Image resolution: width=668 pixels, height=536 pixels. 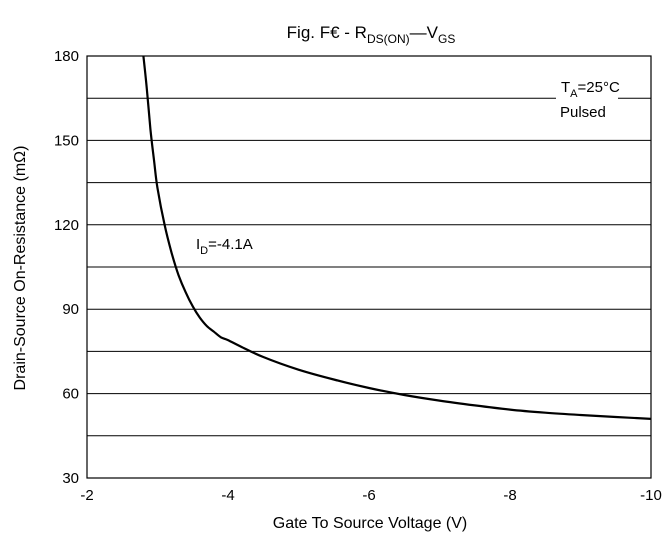 What do you see at coordinates (66, 225) in the screenshot?
I see `y-tick-label: 120` at bounding box center [66, 225].